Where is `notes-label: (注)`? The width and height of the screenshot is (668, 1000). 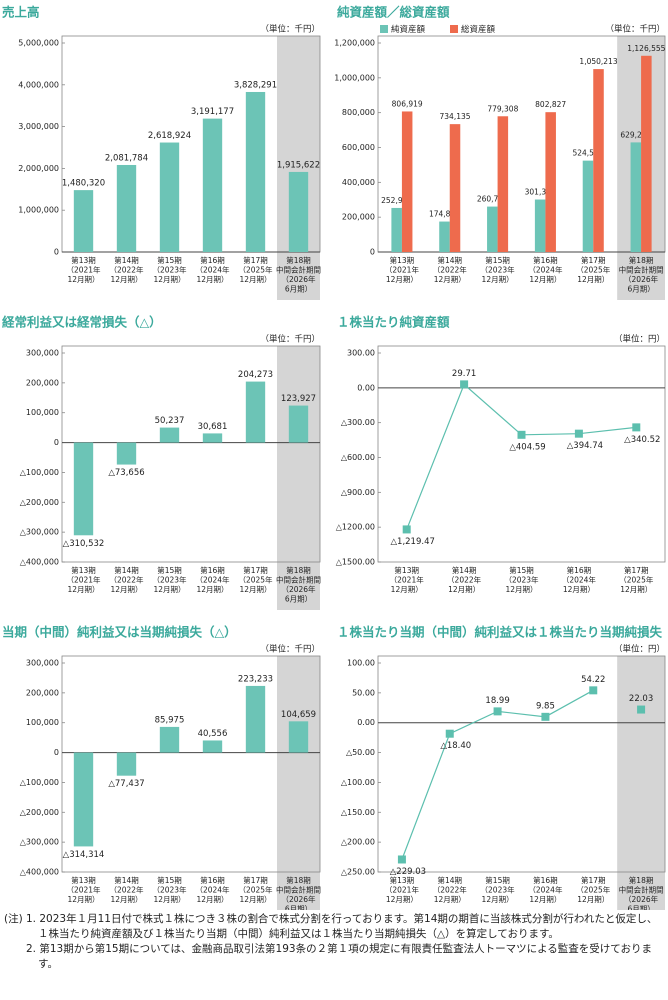 notes-label: (注) is located at coordinates (13, 919).